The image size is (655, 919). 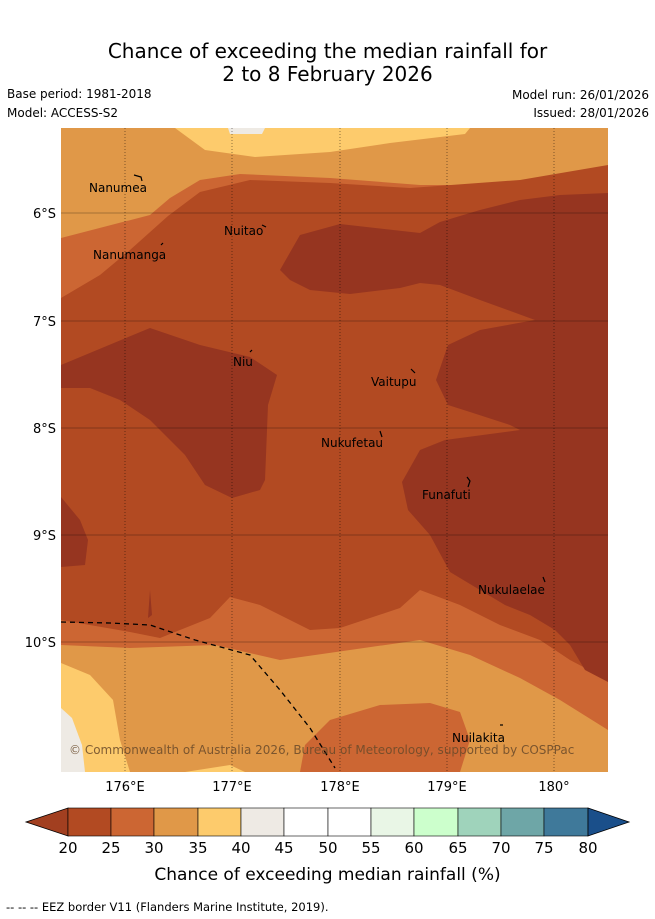 What do you see at coordinates (500, 848) in the screenshot?
I see `cbar-tick-70: 70` at bounding box center [500, 848].